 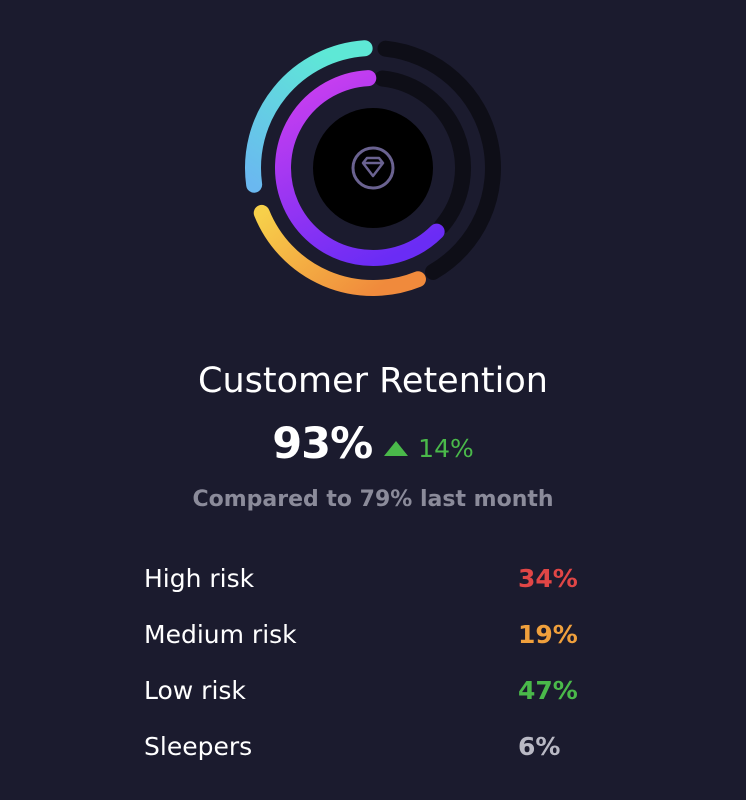 I want to click on risk-label: Low risk, so click(x=195, y=690).